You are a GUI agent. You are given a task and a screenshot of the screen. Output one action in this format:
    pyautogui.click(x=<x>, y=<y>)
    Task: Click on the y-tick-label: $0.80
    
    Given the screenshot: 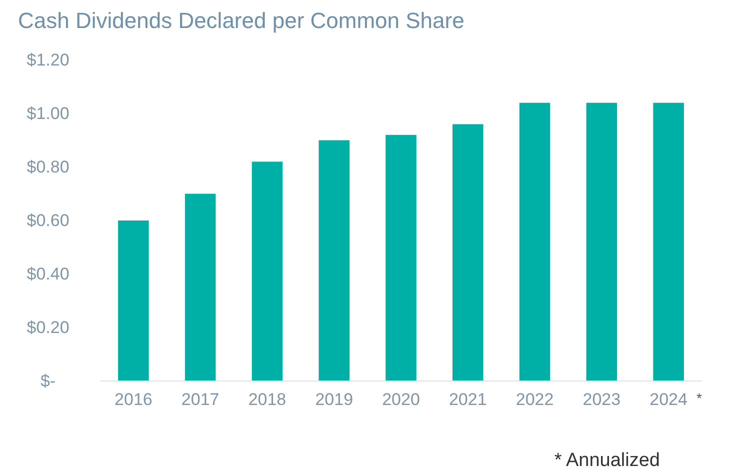 What is the action you would take?
    pyautogui.click(x=48, y=166)
    